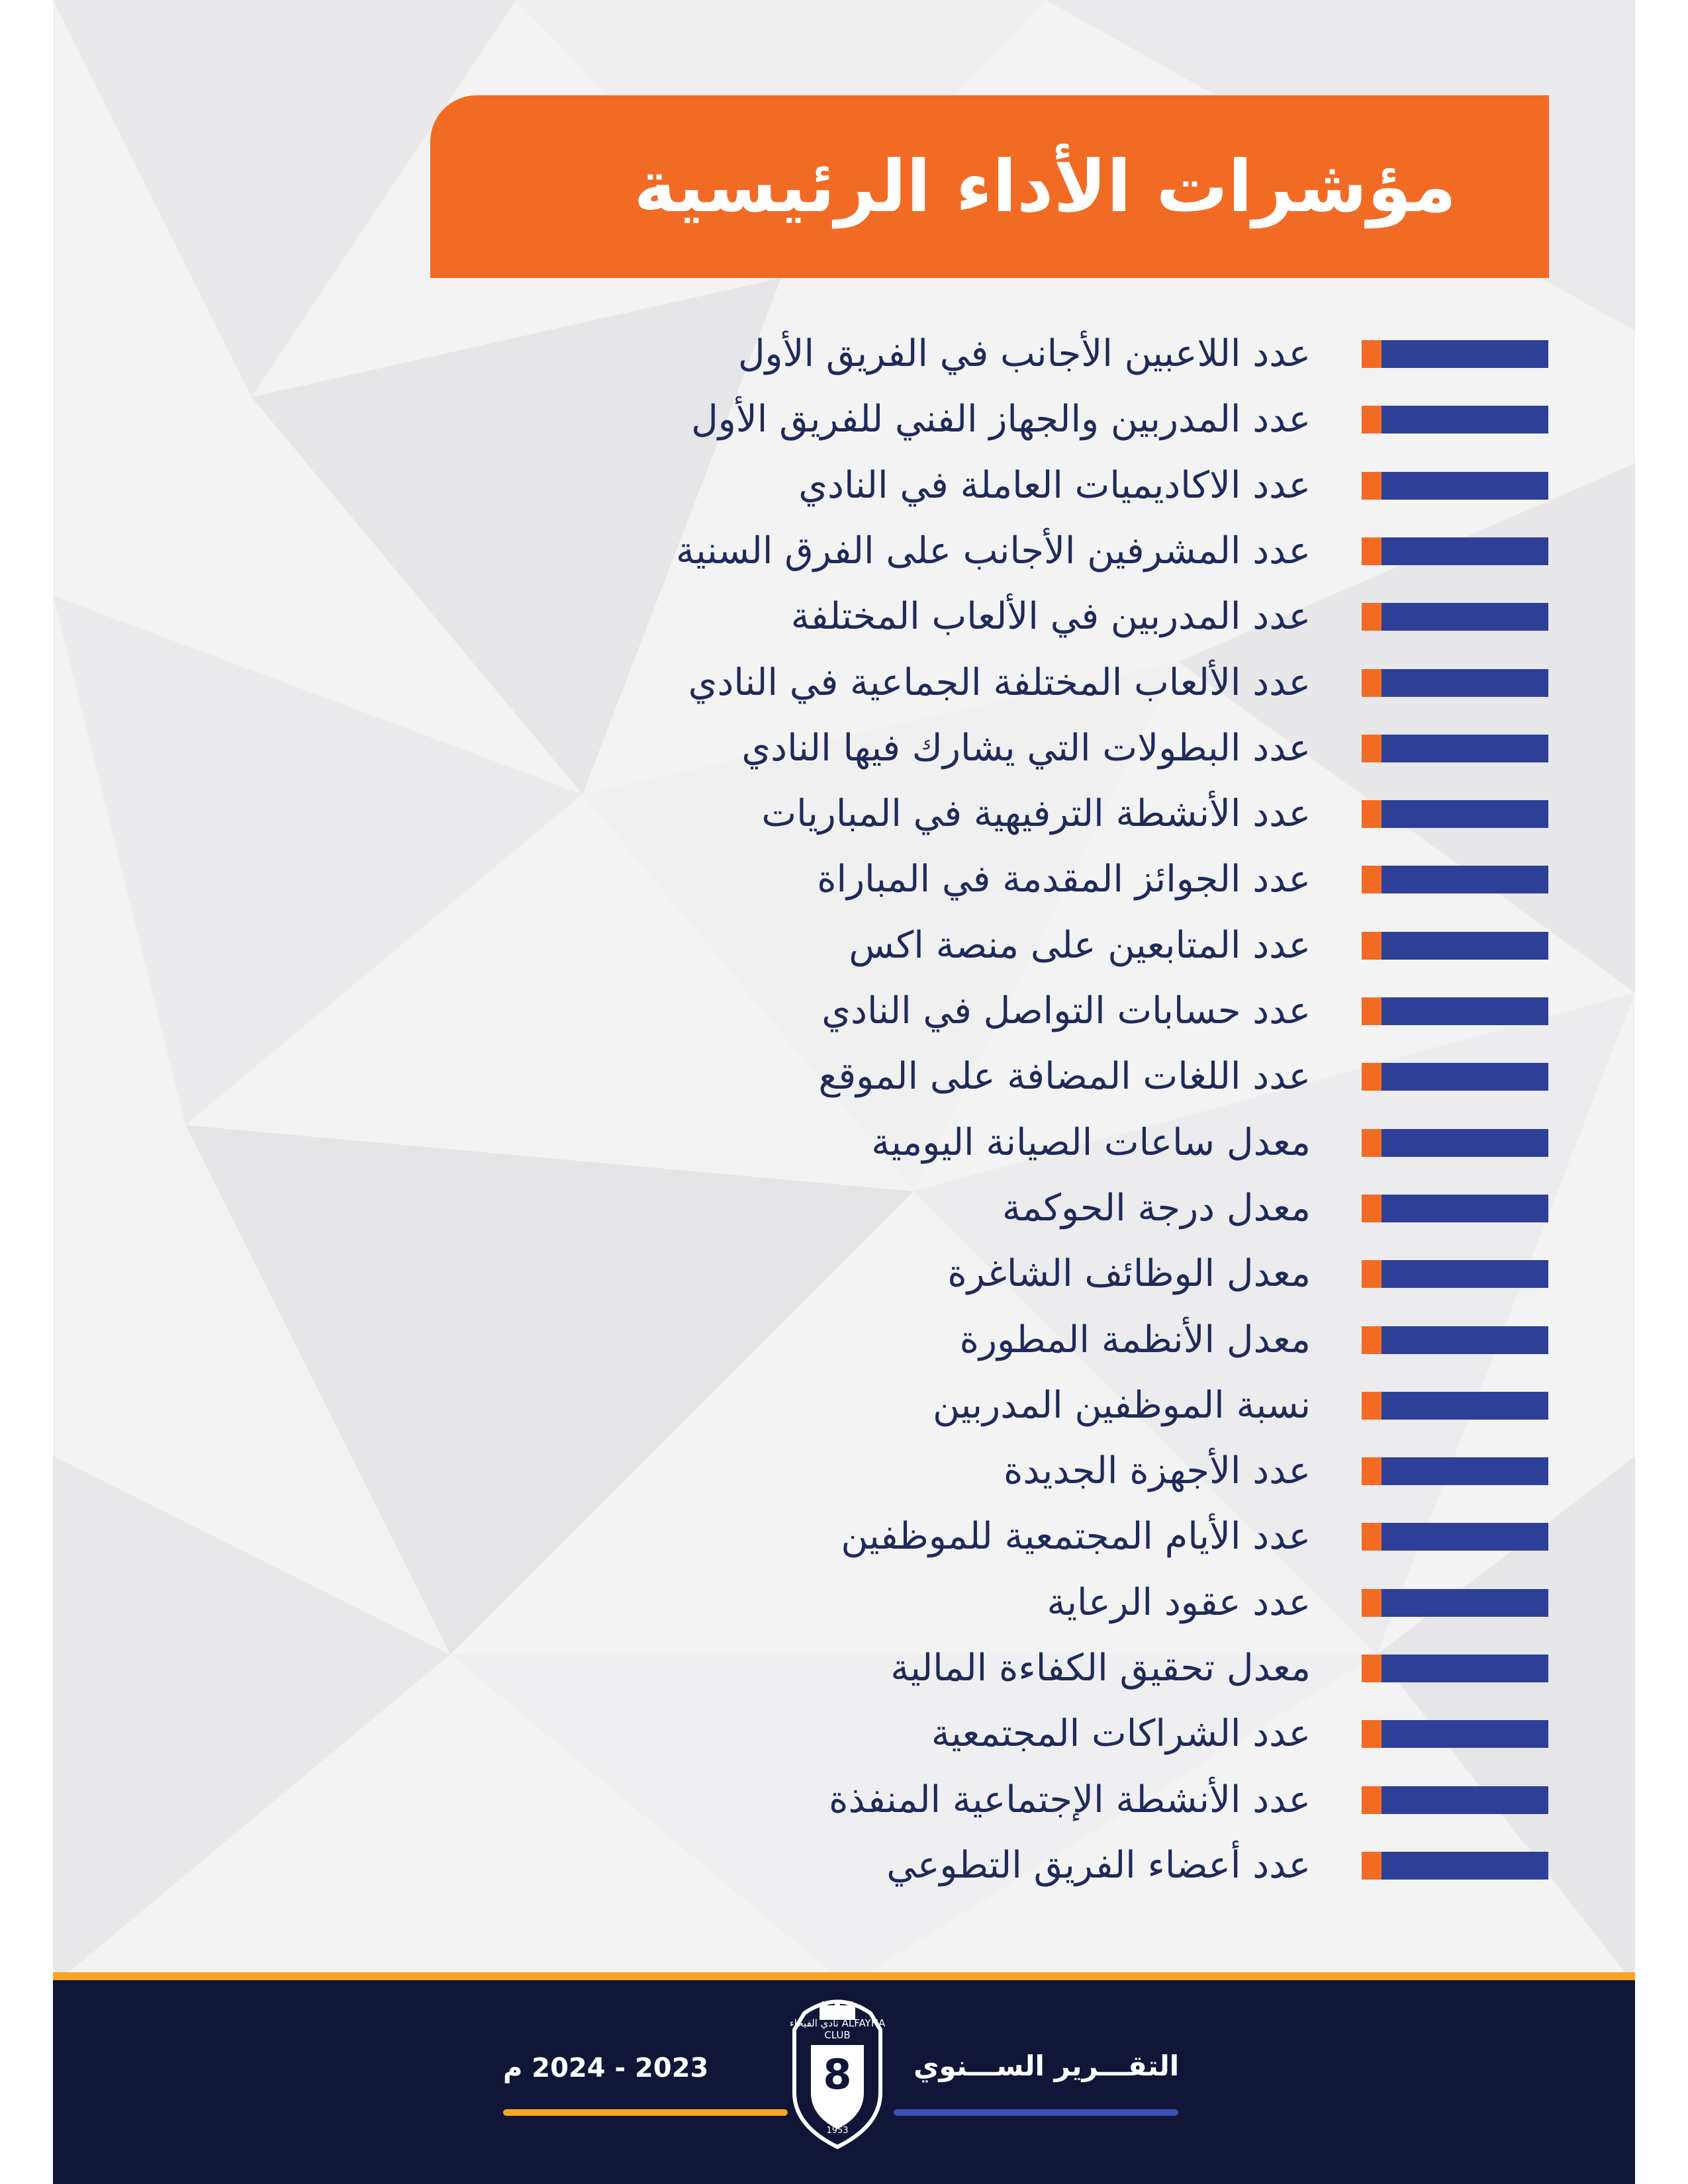 The height and width of the screenshot is (2184, 1688). What do you see at coordinates (844, 1471) in the screenshot?
I see `kpi-item: عدد الأجهزة الجديدة` at bounding box center [844, 1471].